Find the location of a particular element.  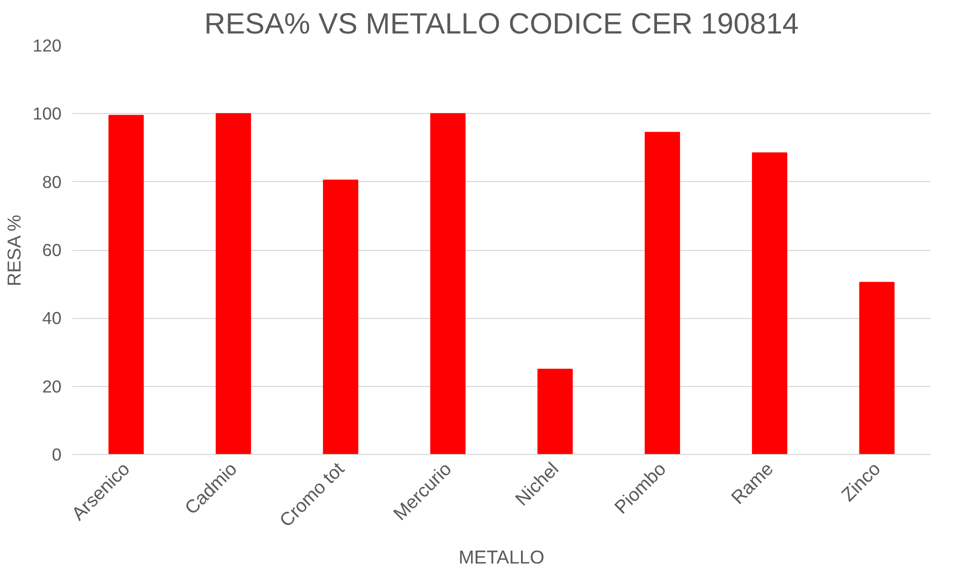

y-tick-label: 40 is located at coordinates (52, 318).